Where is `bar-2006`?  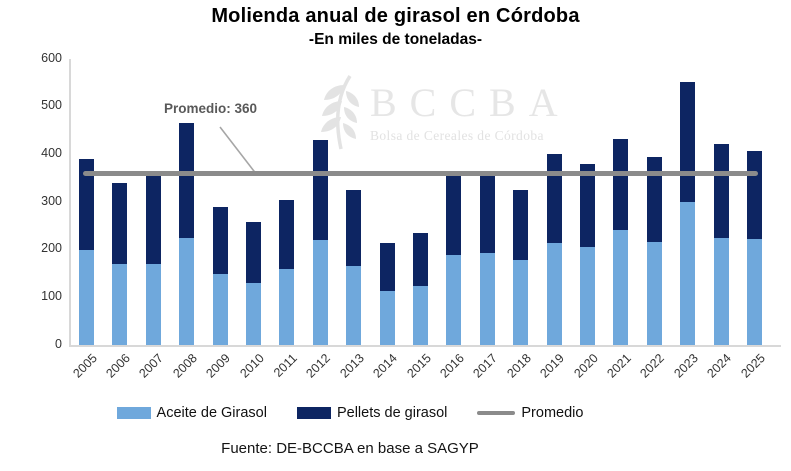
bar-2006 is located at coordinates (120, 263).